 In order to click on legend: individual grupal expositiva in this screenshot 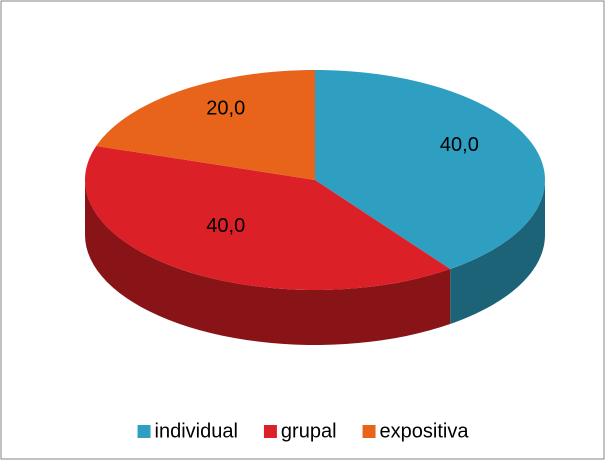, I will do `click(303, 431)`.